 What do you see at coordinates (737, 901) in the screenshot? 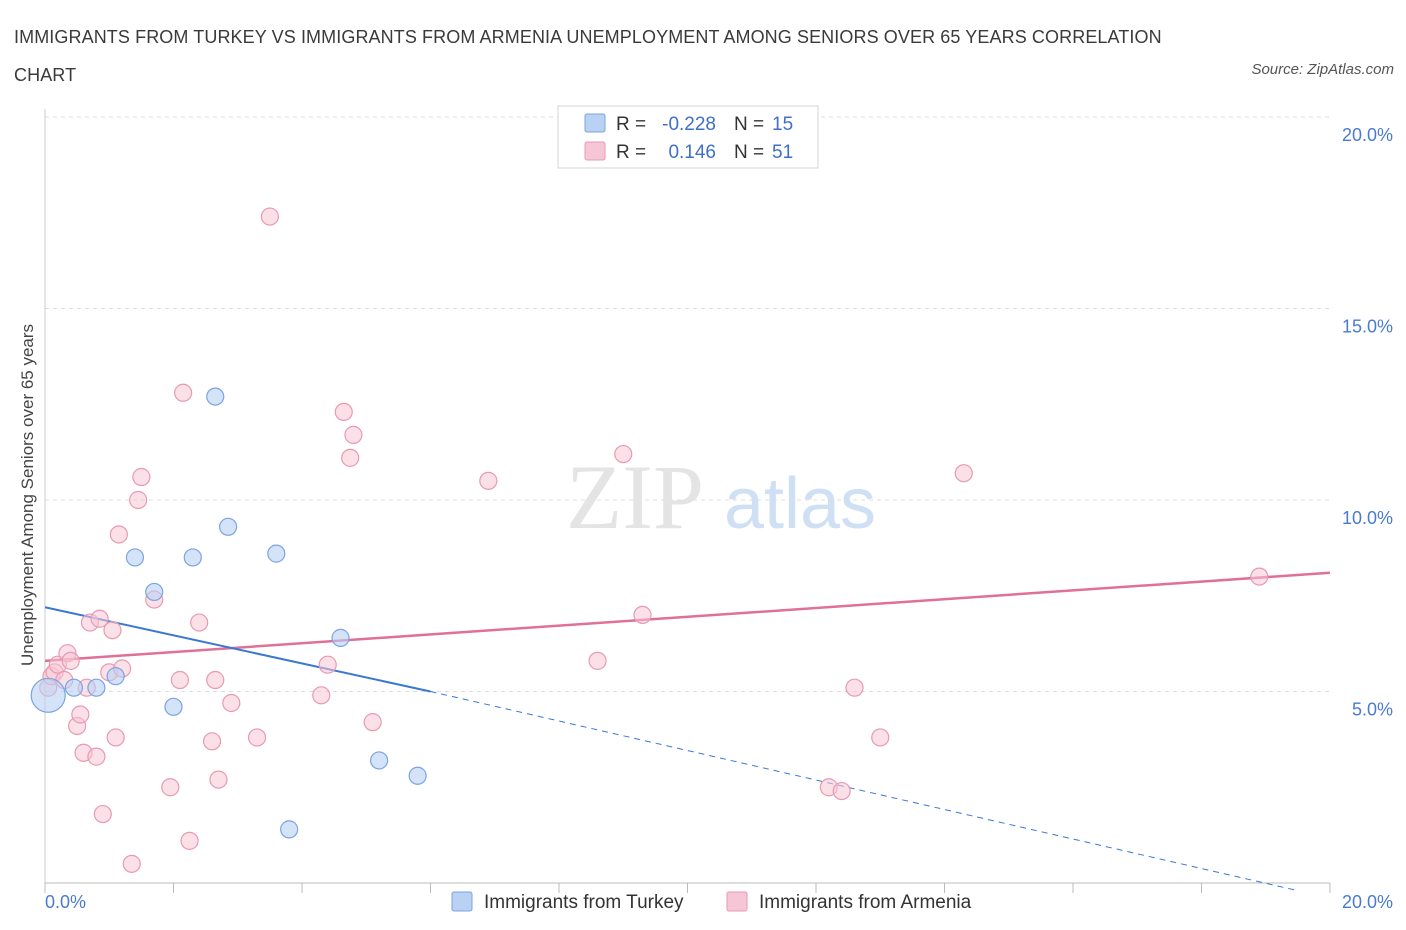
I see `legend-bottom-armenia-swatch` at bounding box center [737, 901].